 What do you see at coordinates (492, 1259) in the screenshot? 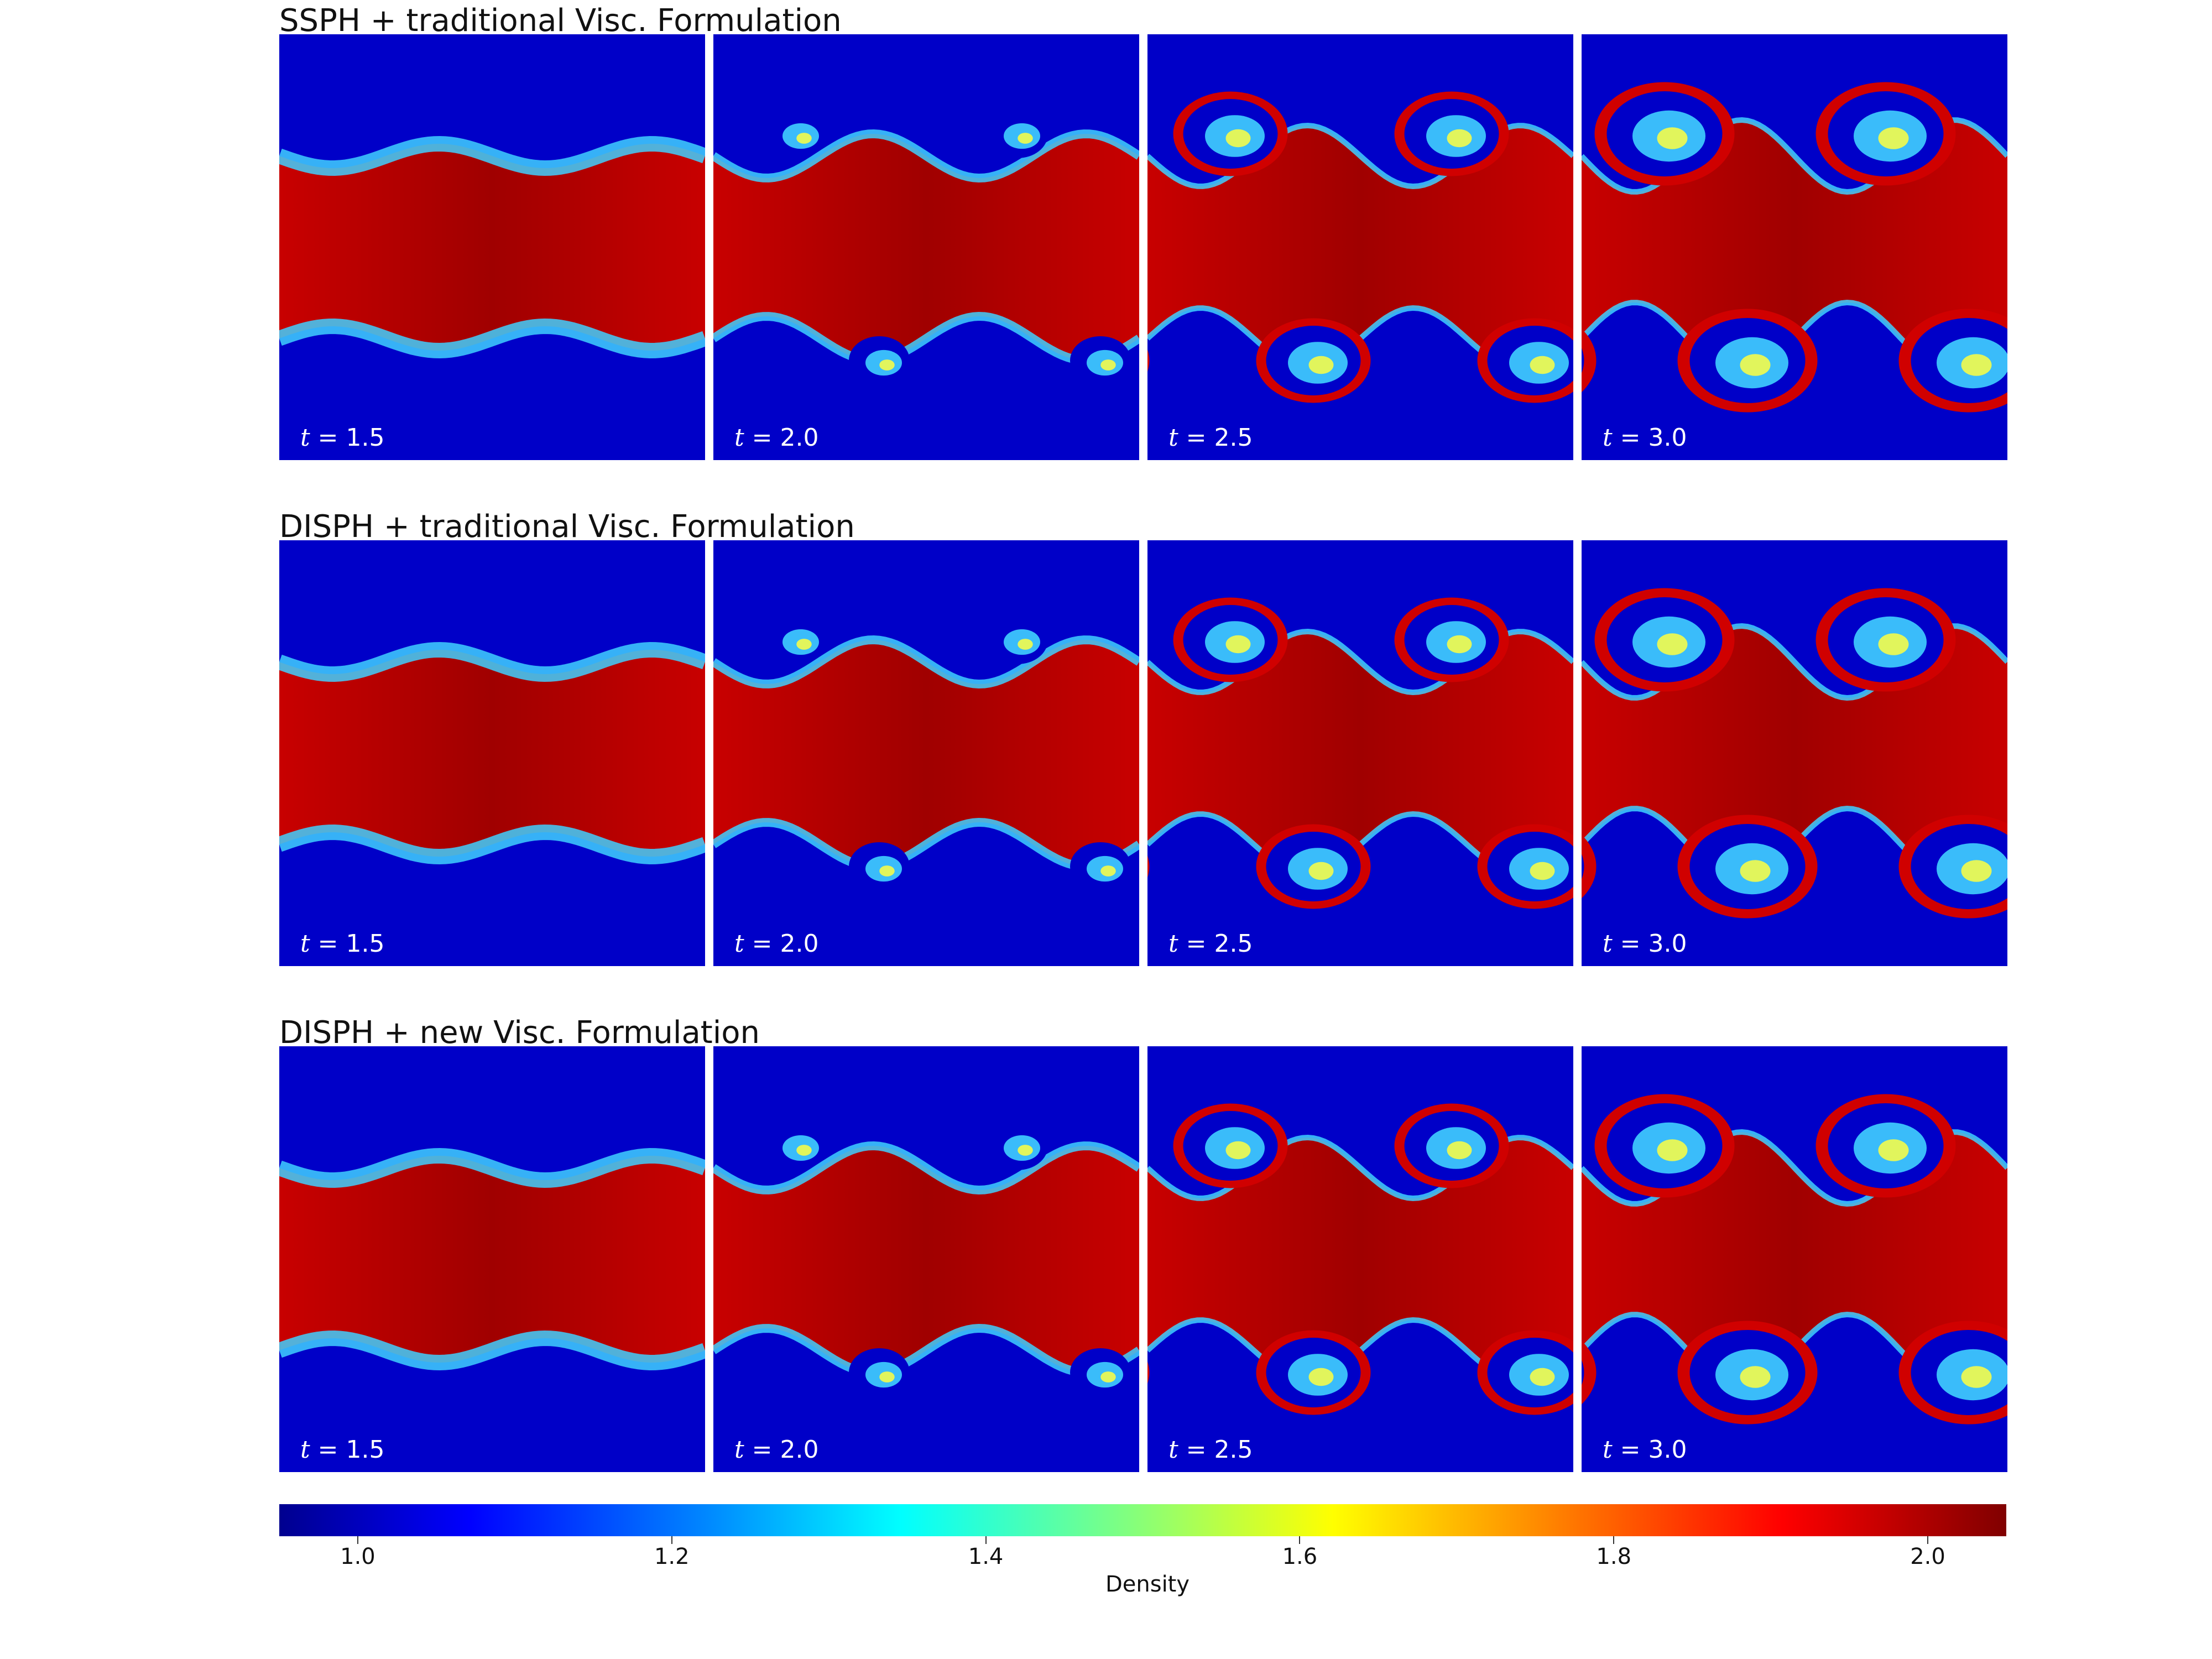
I see `density-panel-r3-c1: t = 1.5` at bounding box center [492, 1259].